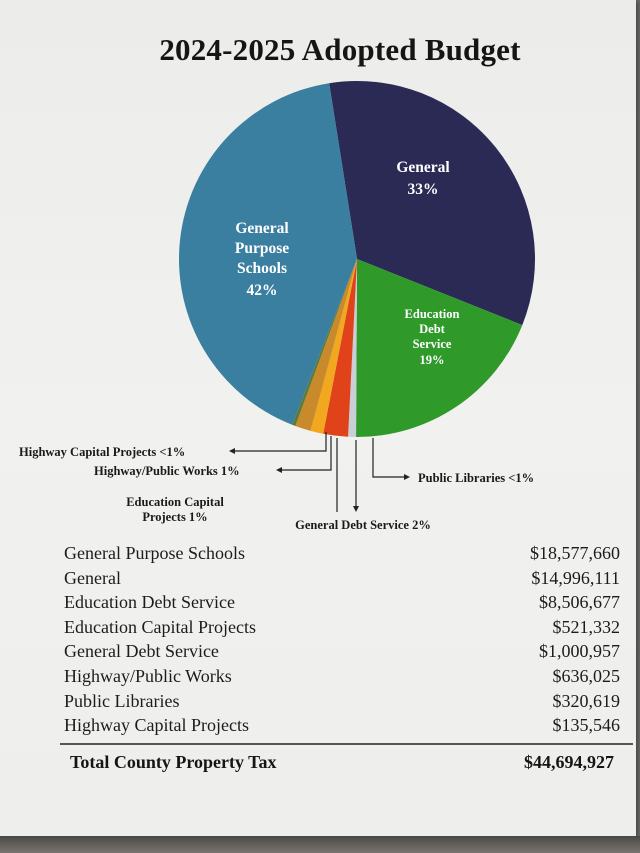 The height and width of the screenshot is (853, 640). I want to click on pie-slice-education-debt-service, so click(439, 348).